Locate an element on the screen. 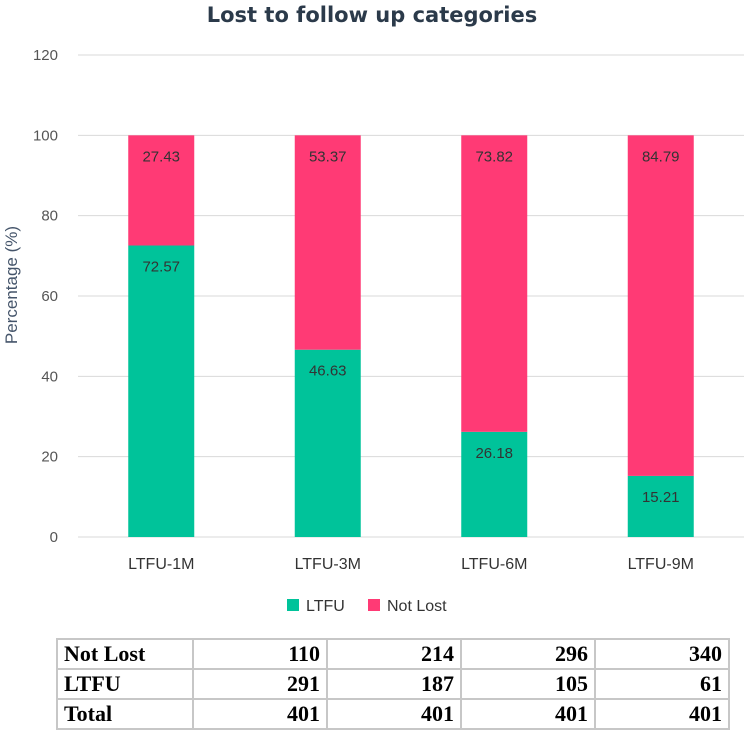  data-label-not-lost-ltfu-3m: 53.37 is located at coordinates (328, 156).